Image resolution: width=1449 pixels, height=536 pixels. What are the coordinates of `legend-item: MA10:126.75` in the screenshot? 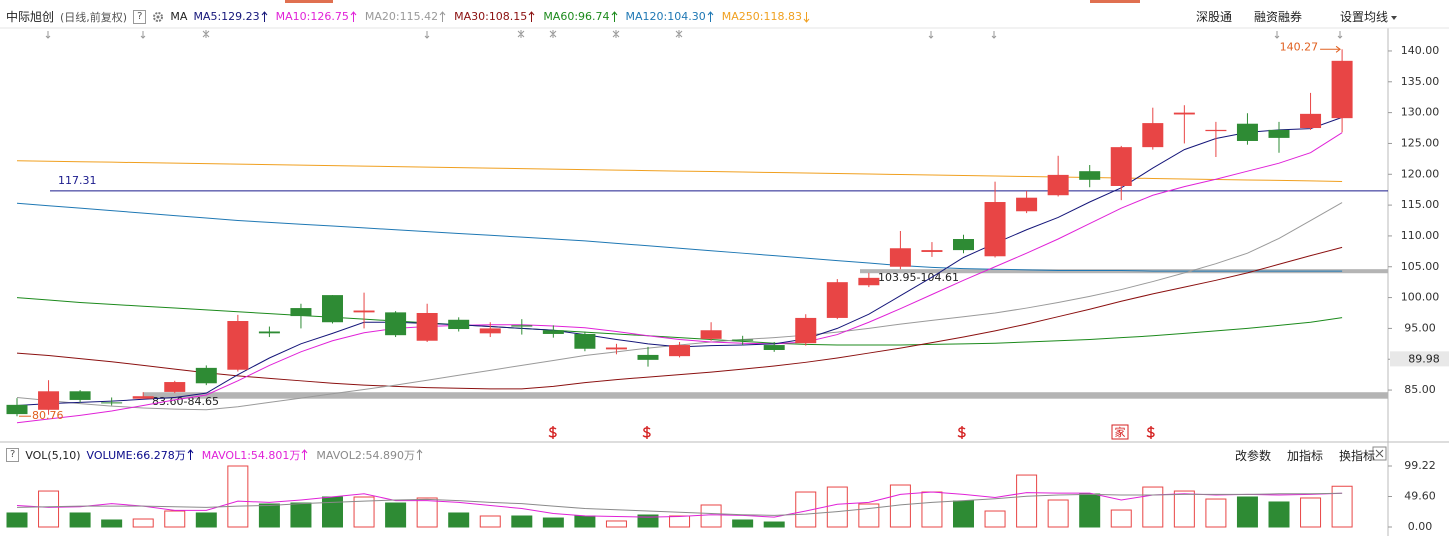 It's located at (316, 16).